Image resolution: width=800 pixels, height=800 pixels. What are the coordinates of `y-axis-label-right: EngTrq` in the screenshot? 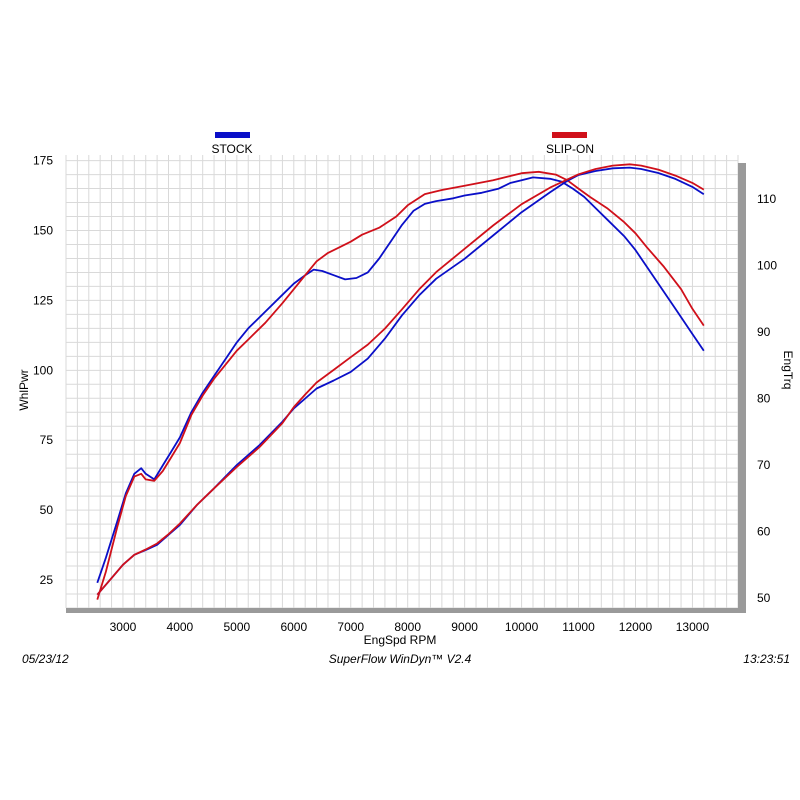 It's located at (788, 370).